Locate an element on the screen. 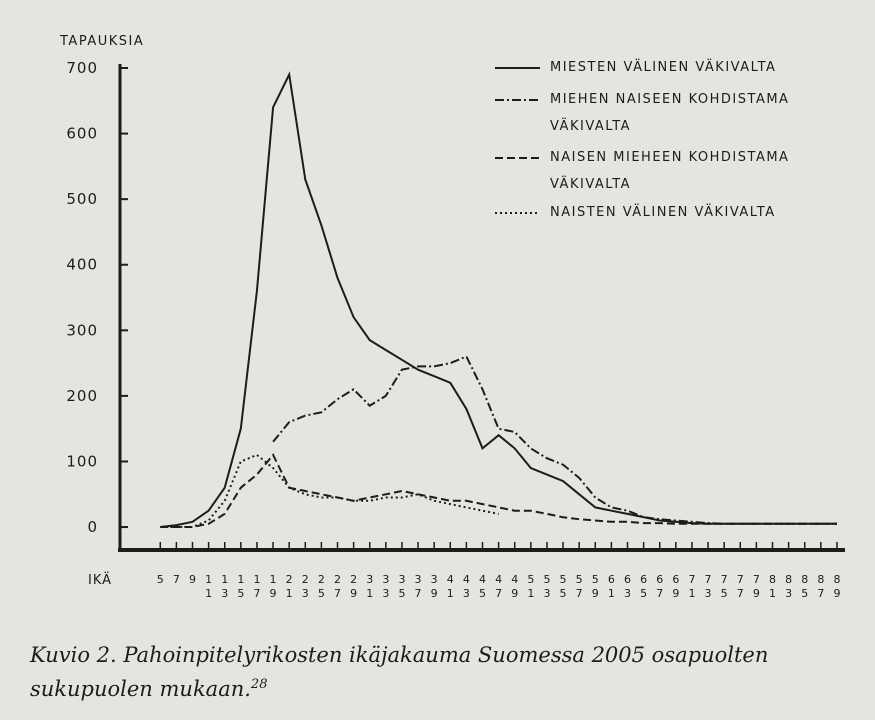 The image size is (875, 720). legend-label: MIESTEN VÄLINEN VÄKIVALTA is located at coordinates (663, 67).